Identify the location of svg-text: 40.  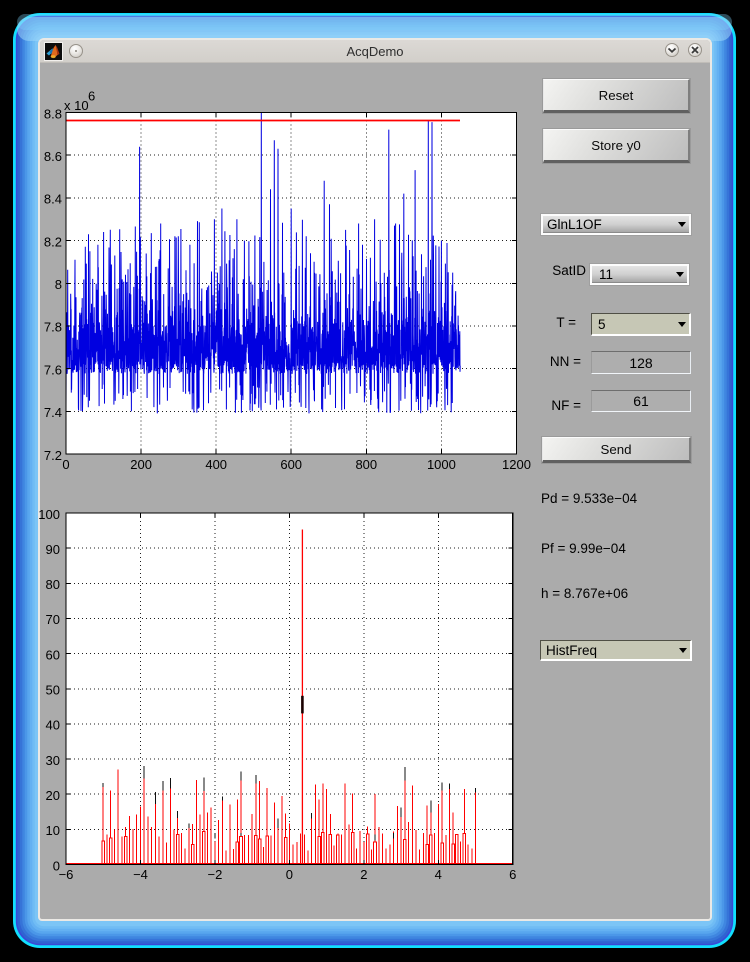
(53, 725).